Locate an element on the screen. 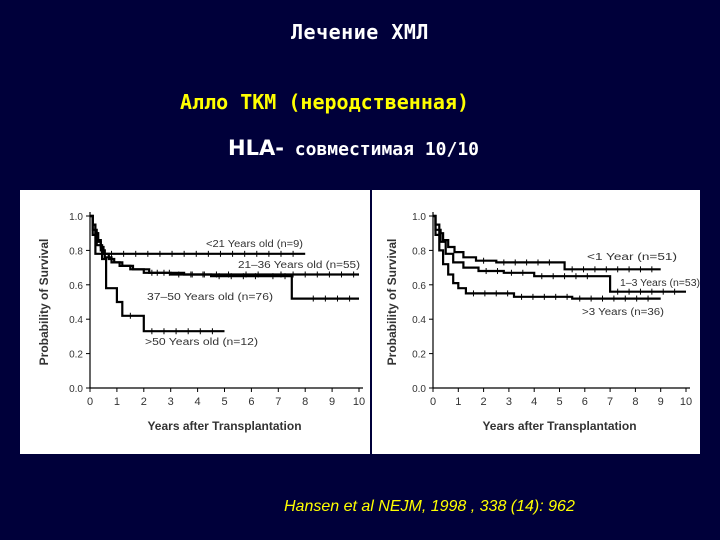 Image resolution: width=720 pixels, height=540 pixels. slide-subtitle-hla: HLA- совместимая 10/10 is located at coordinates (353, 148).